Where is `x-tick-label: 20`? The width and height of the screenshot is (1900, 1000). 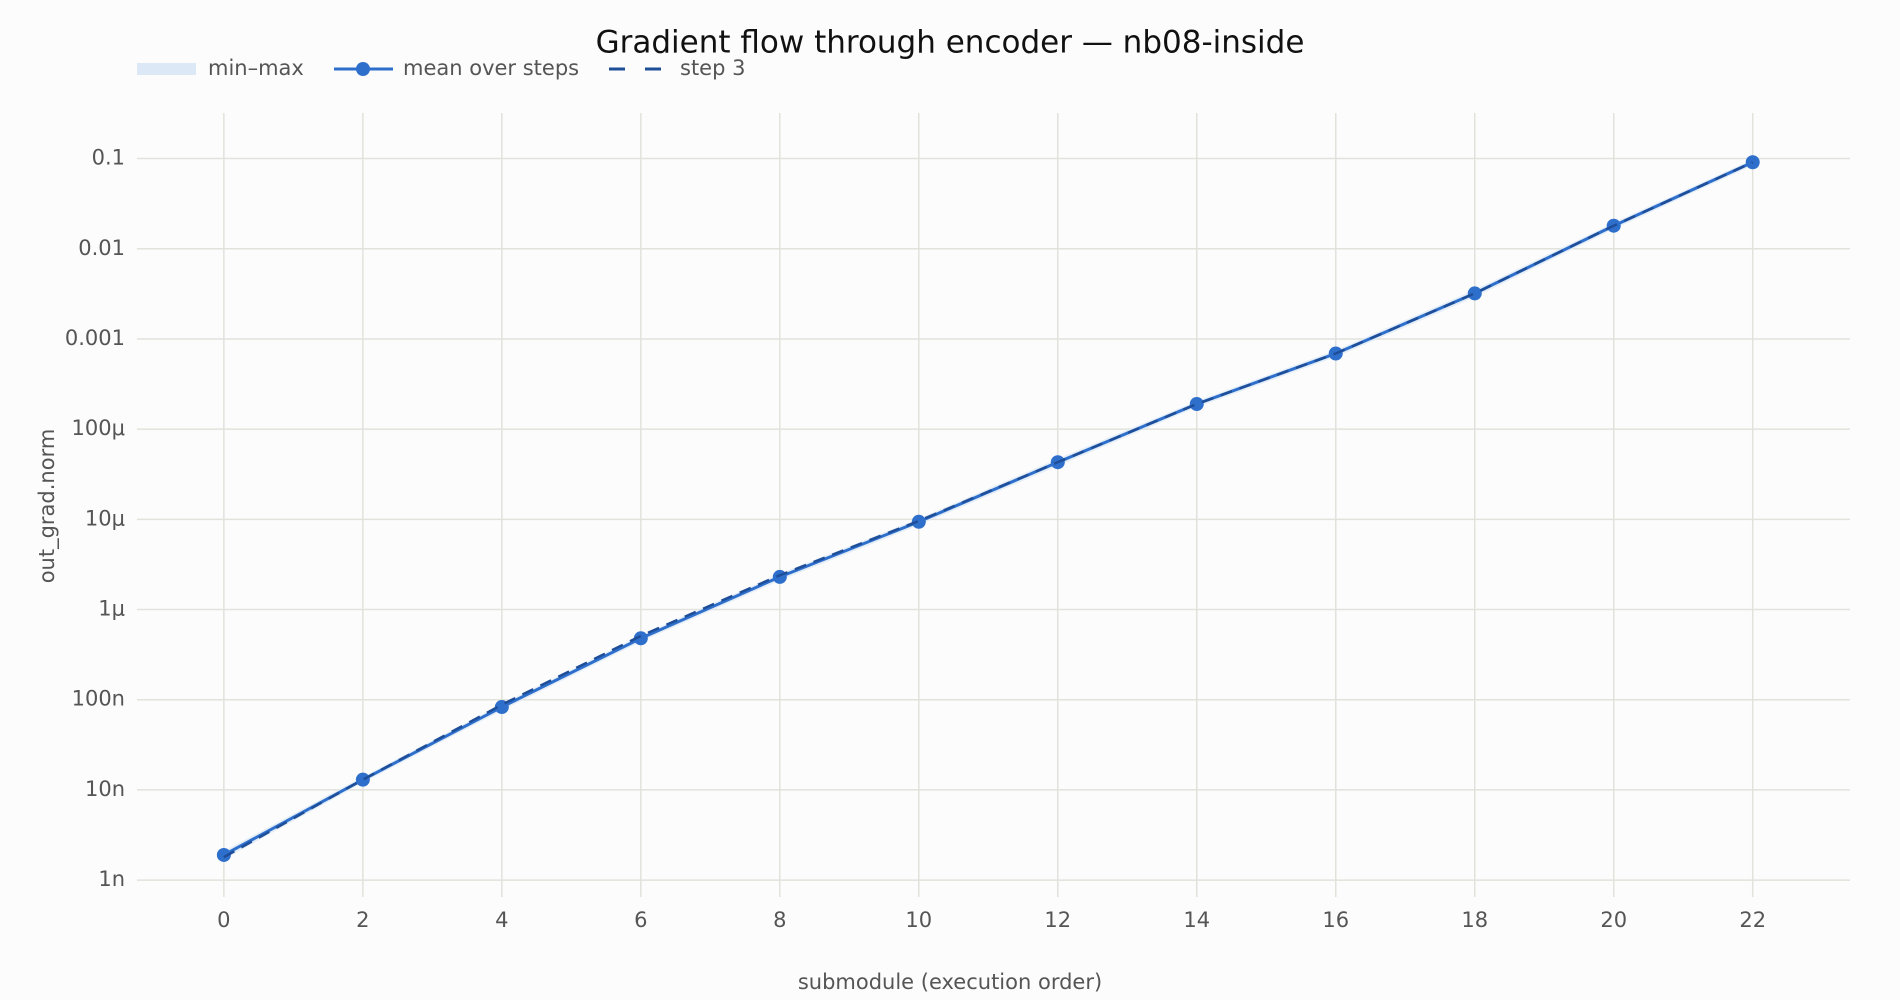
x-tick-label: 20 is located at coordinates (1613, 920).